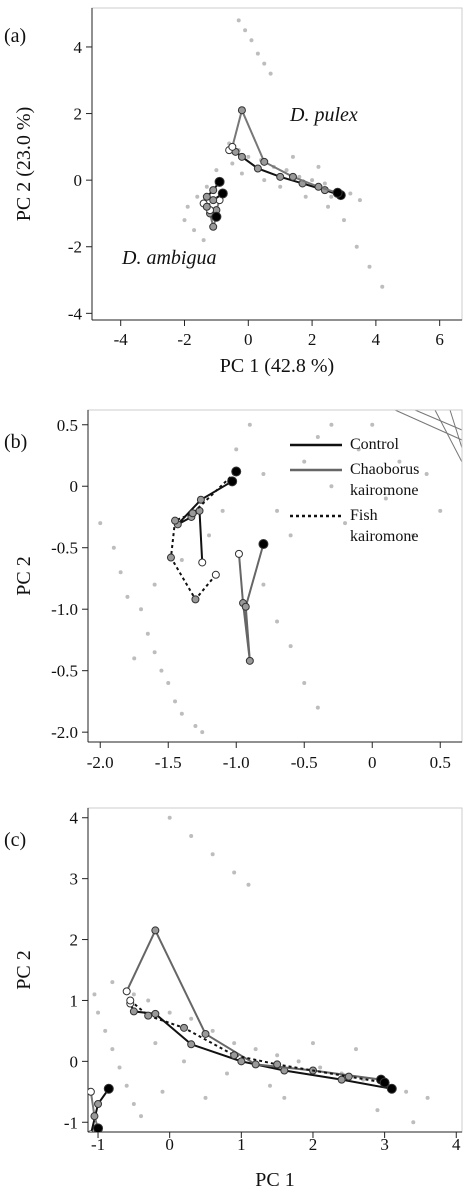  I want to click on legend-item: Fish kairomone, so click(354, 526).